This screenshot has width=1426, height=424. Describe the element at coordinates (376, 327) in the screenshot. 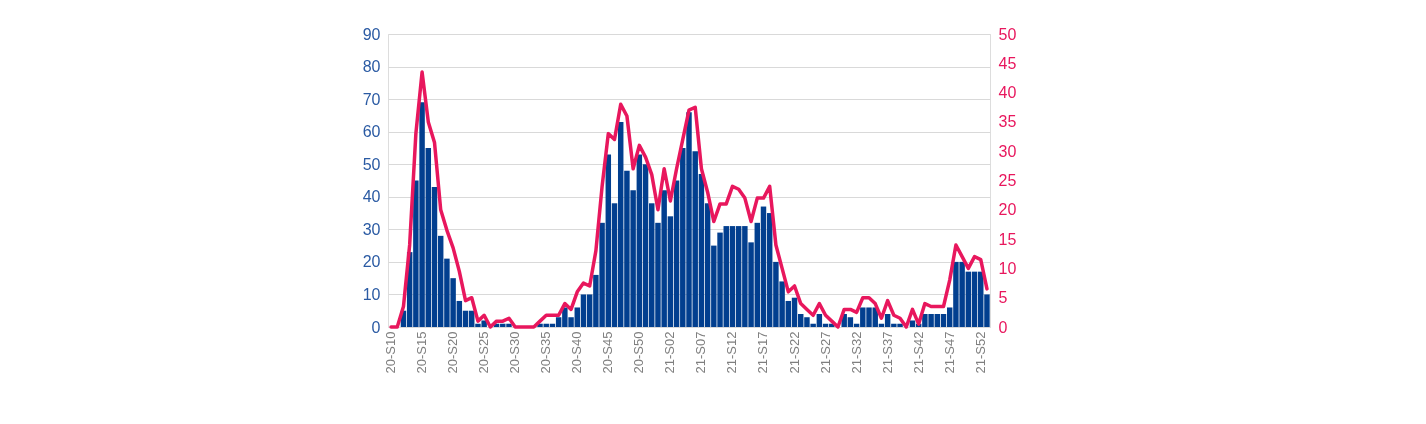

I see `y-tick-label: 0` at that location.